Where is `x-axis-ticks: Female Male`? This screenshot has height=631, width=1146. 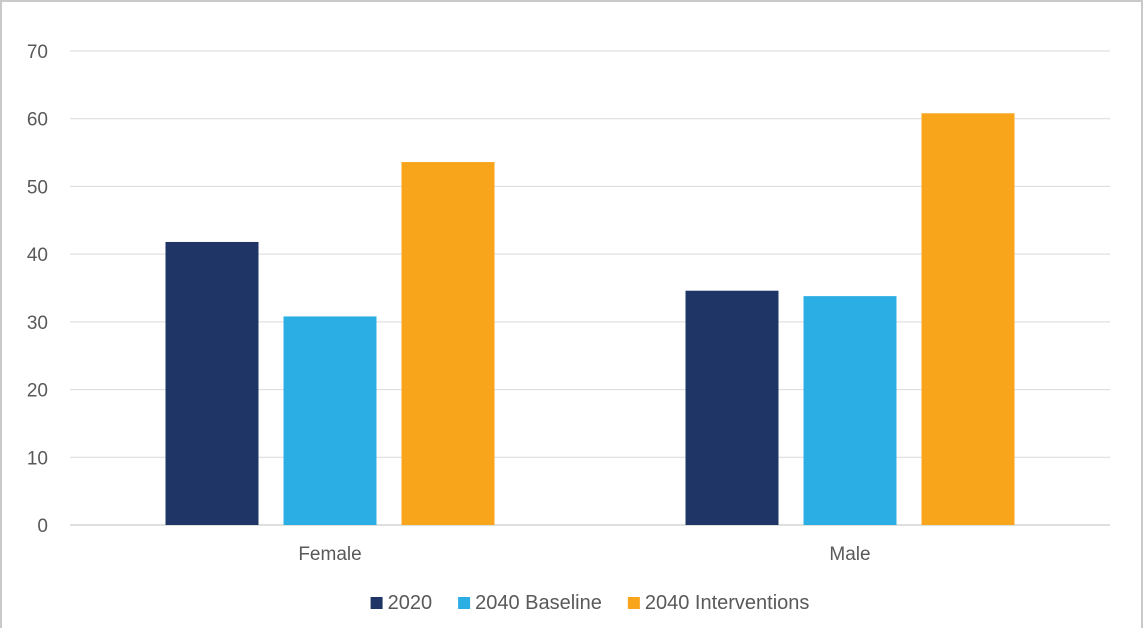 x-axis-ticks: Female Male is located at coordinates (584, 554).